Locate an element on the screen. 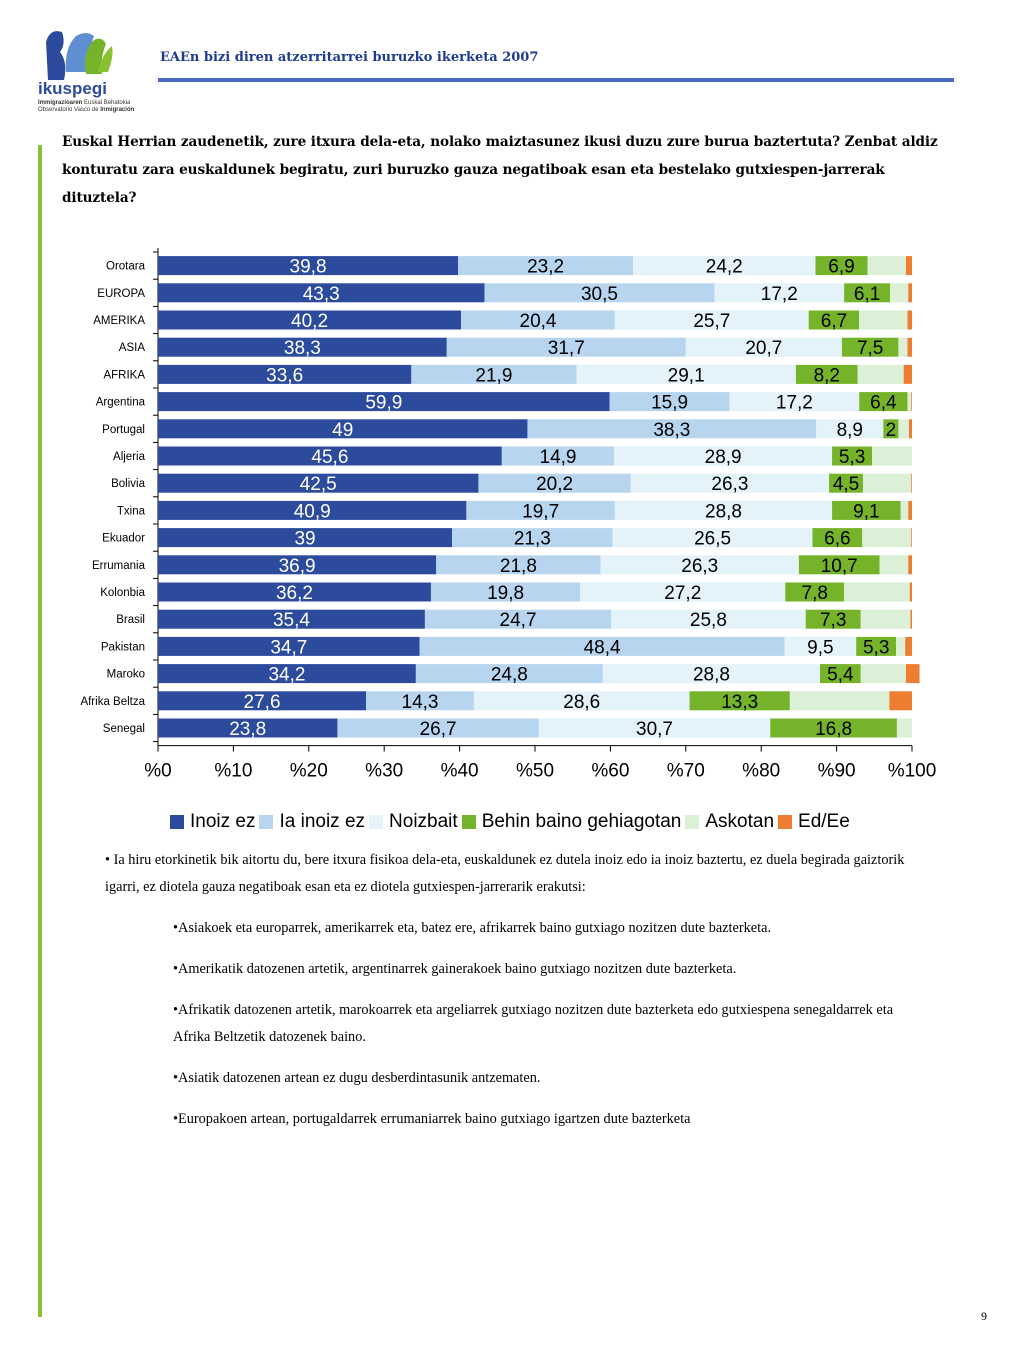 The height and width of the screenshot is (1365, 1024). data-label: 21,3 is located at coordinates (532, 539).